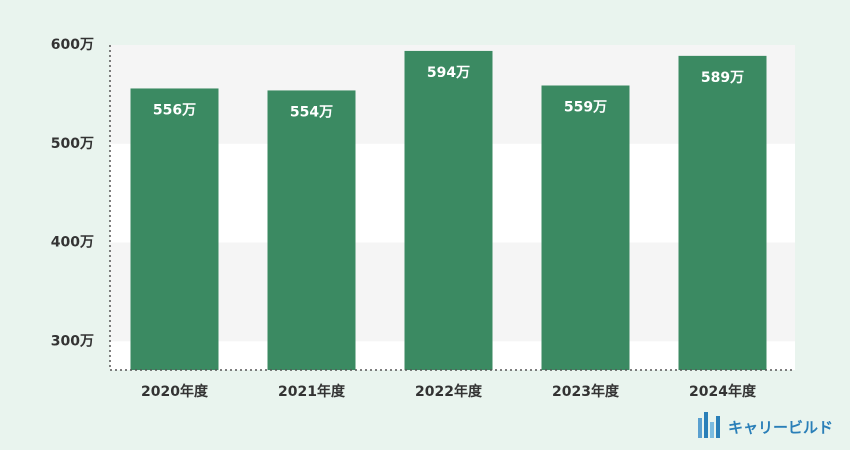 The image size is (850, 450). What do you see at coordinates (72, 243) in the screenshot?
I see `y-tick-label: 400万` at bounding box center [72, 243].